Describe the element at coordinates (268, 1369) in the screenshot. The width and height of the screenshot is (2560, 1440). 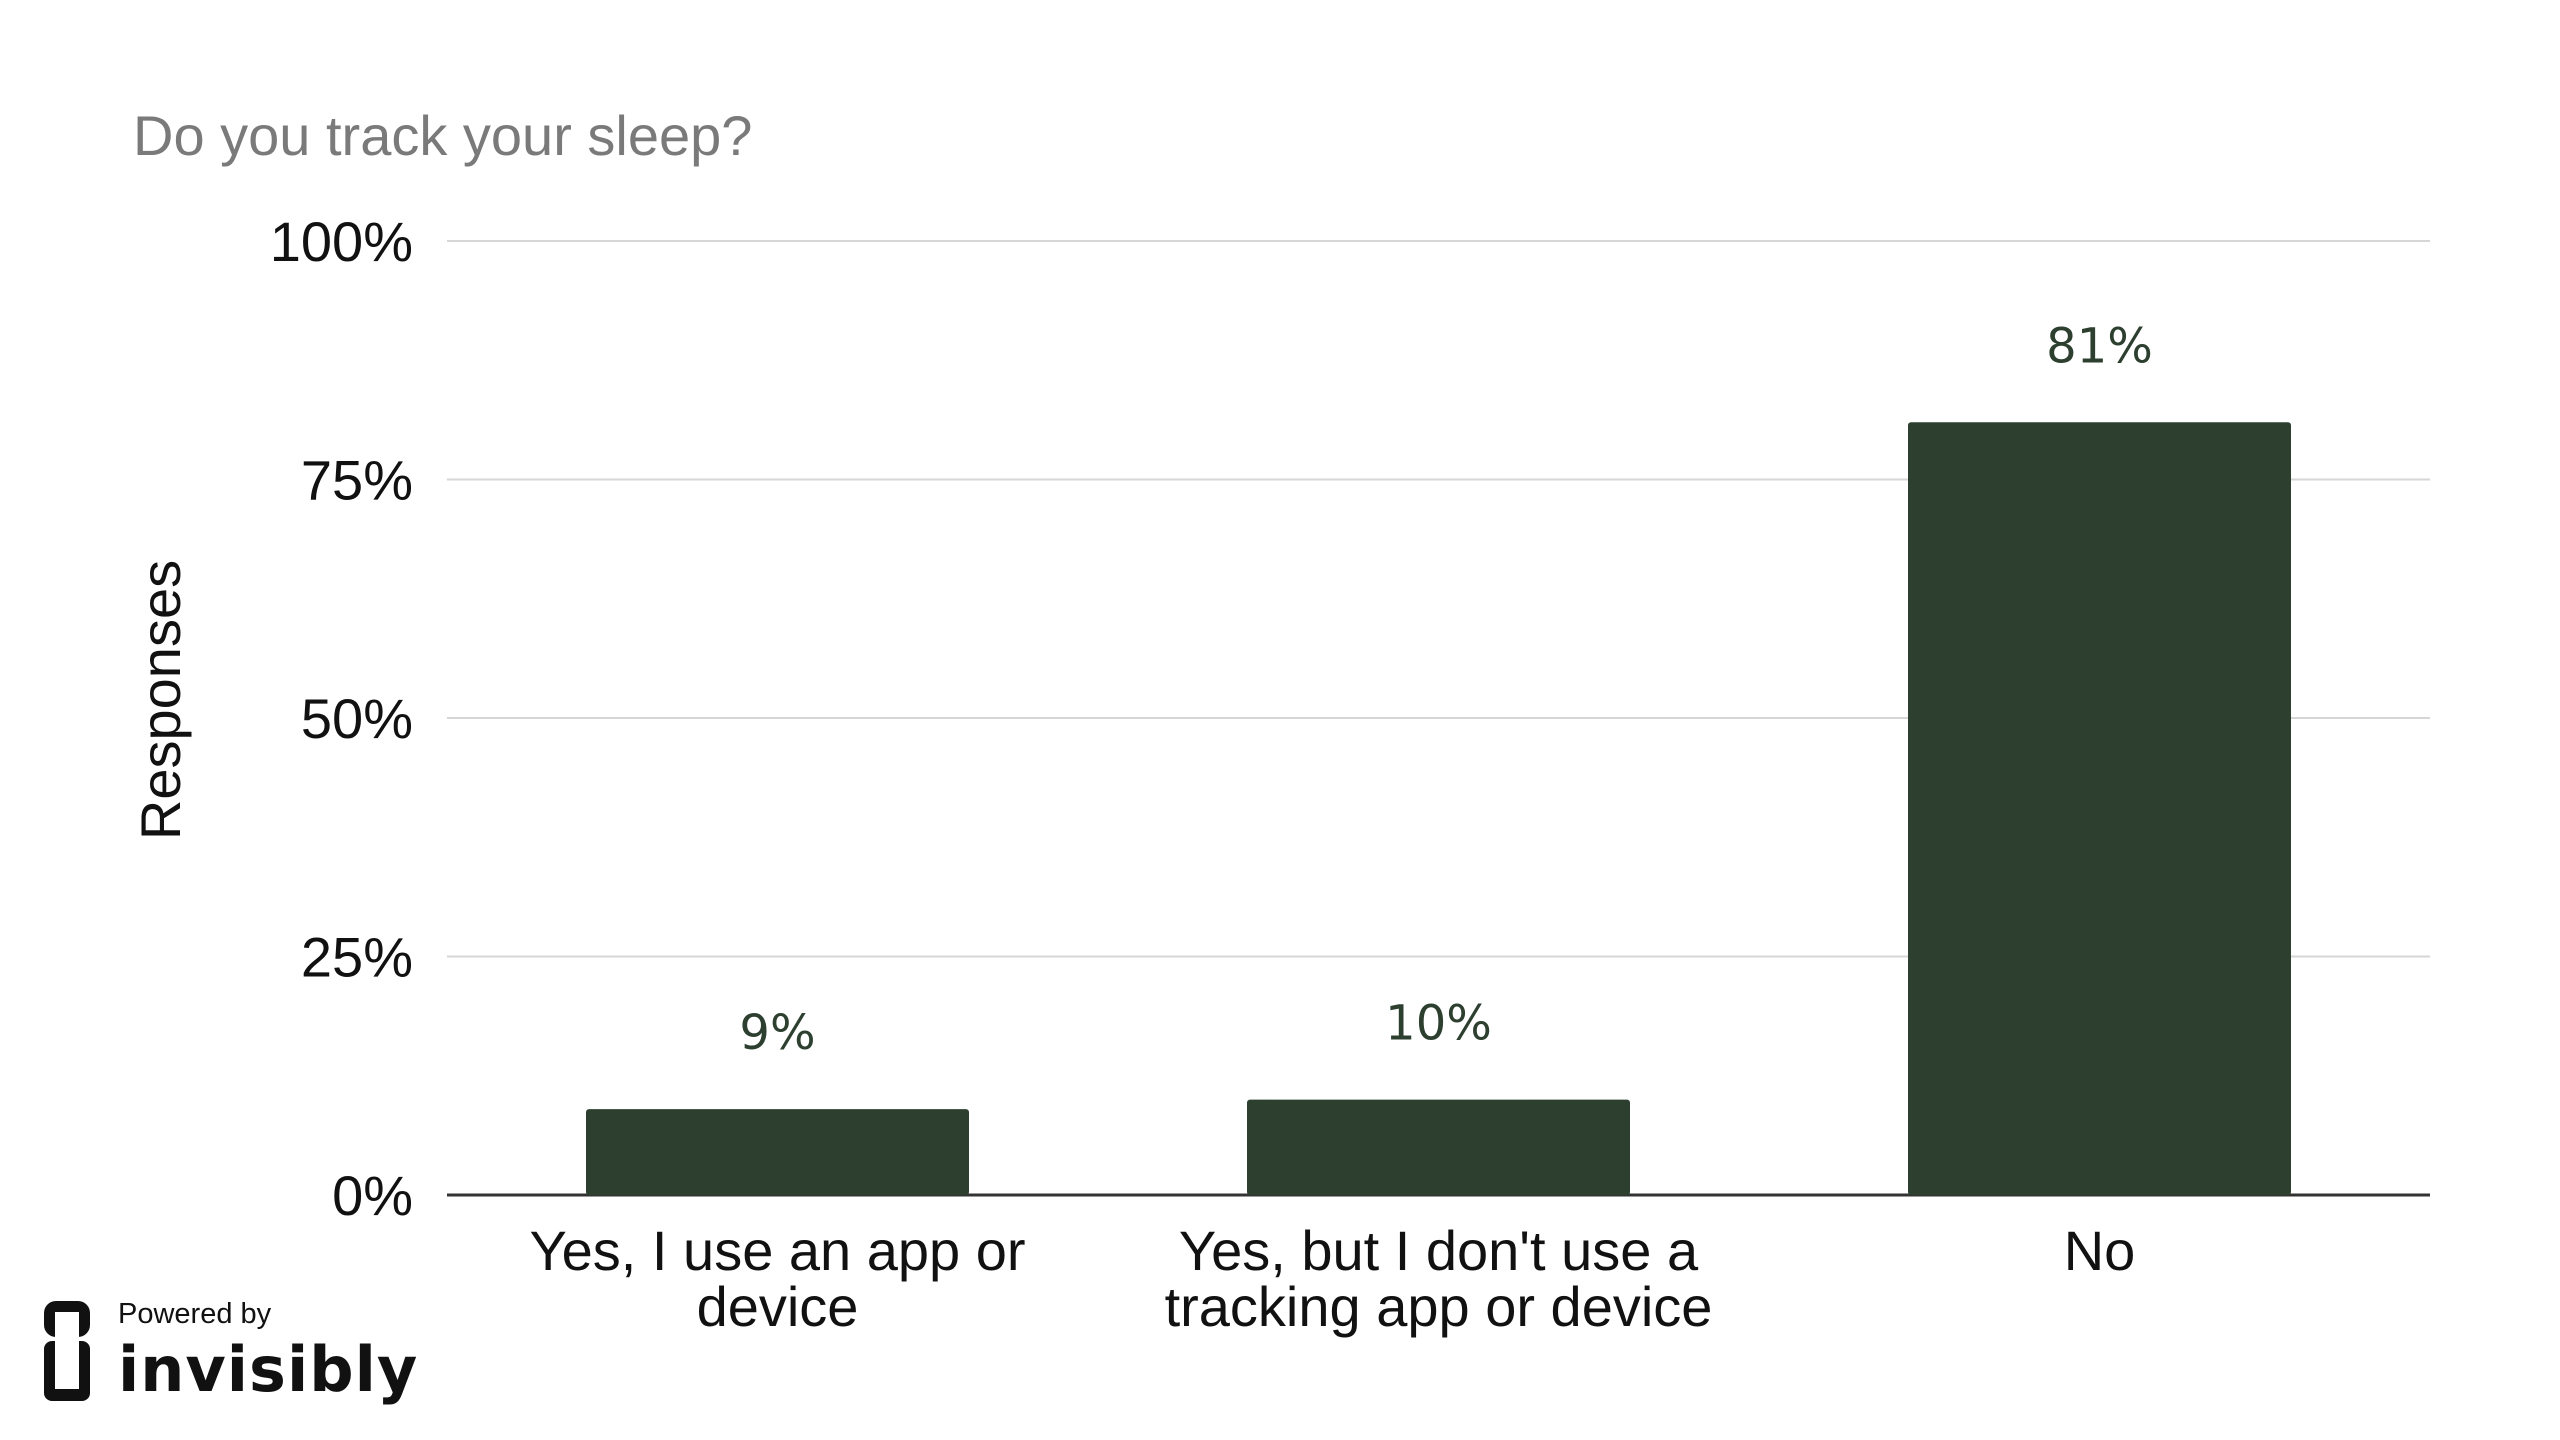
I see `brand-wordmark: invisibly` at that location.